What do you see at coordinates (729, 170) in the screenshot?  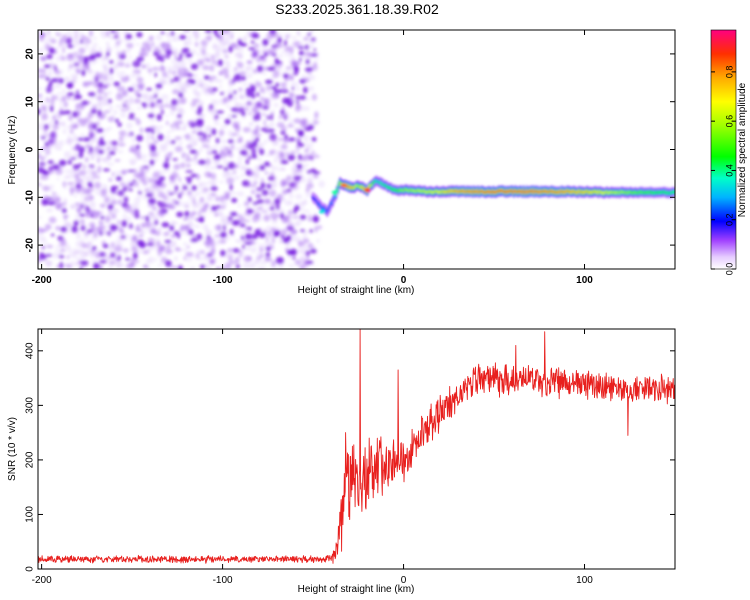 I see `colorbar-tick-label: 0.4` at bounding box center [729, 170].